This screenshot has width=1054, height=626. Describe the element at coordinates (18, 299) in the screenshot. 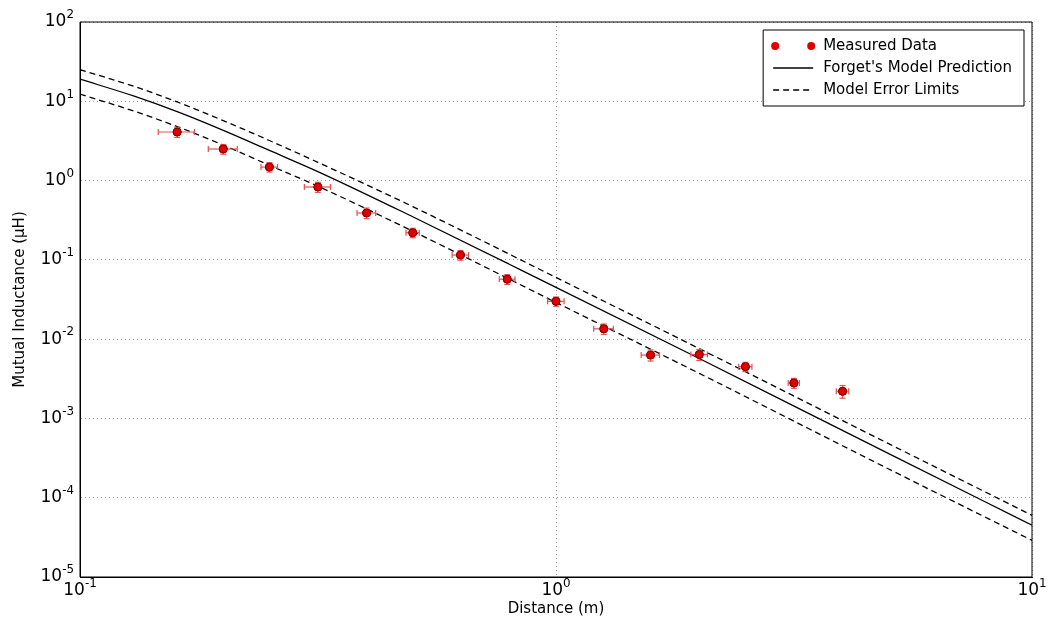

I see `y-axis-title: Mutual Inductance (μH)` at that location.